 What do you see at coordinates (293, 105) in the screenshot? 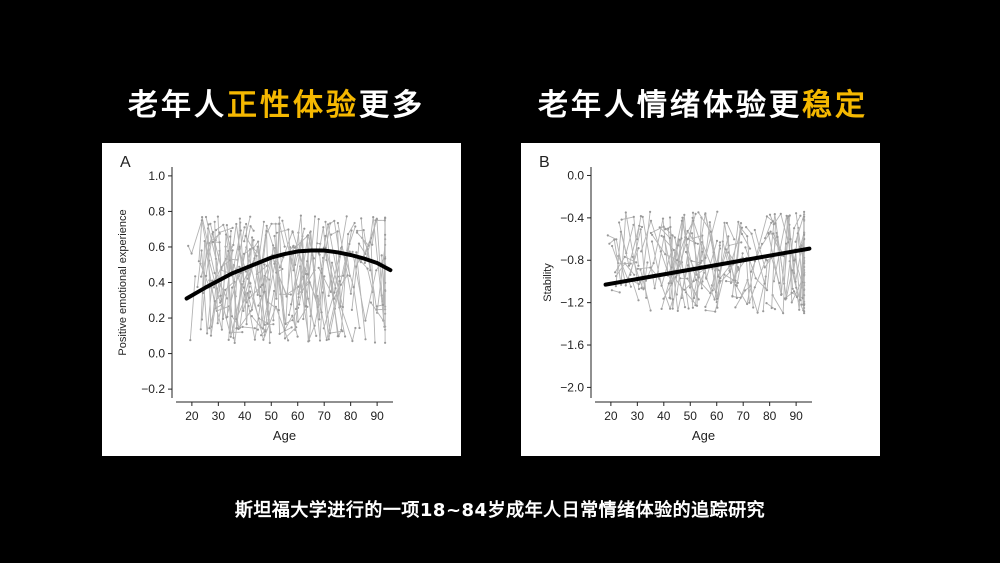
I see `heading-left-highlight: 正性体验` at bounding box center [293, 105].